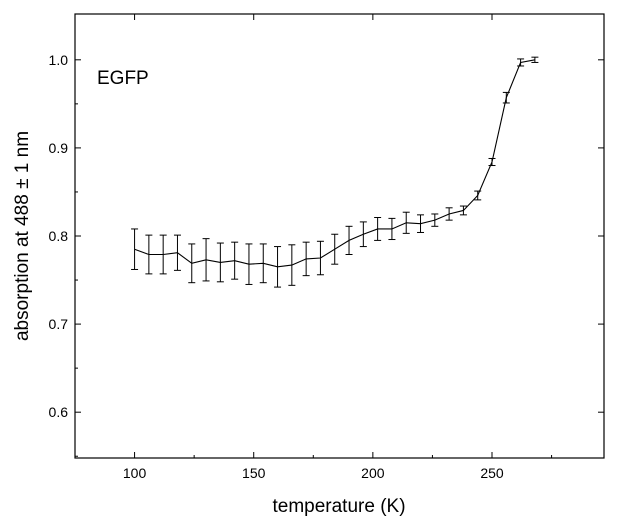 The height and width of the screenshot is (522, 620). I want to click on x-tick-label: 250, so click(492, 473).